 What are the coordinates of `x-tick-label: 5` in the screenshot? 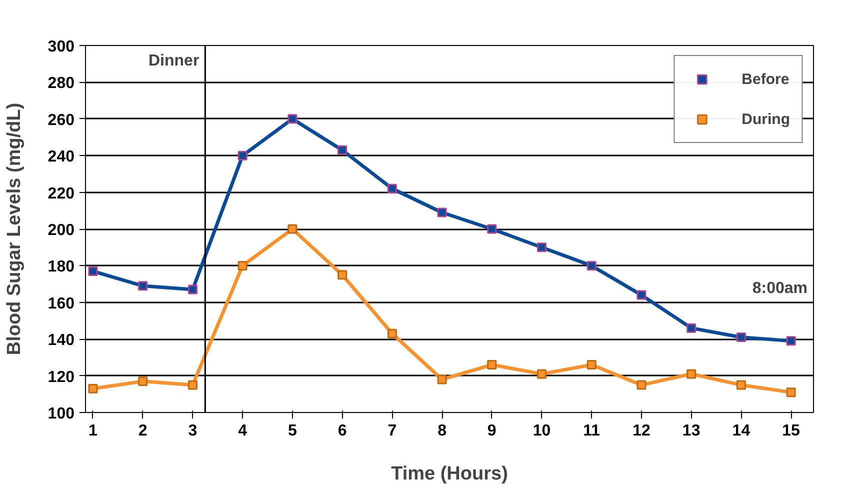 It's located at (292, 431).